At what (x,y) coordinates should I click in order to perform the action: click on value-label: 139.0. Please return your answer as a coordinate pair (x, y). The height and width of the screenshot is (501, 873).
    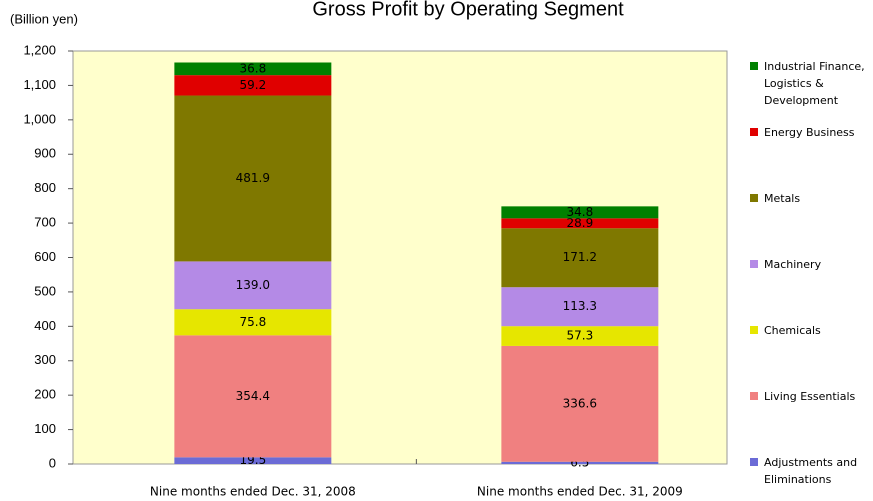
    Looking at the image, I should click on (253, 285).